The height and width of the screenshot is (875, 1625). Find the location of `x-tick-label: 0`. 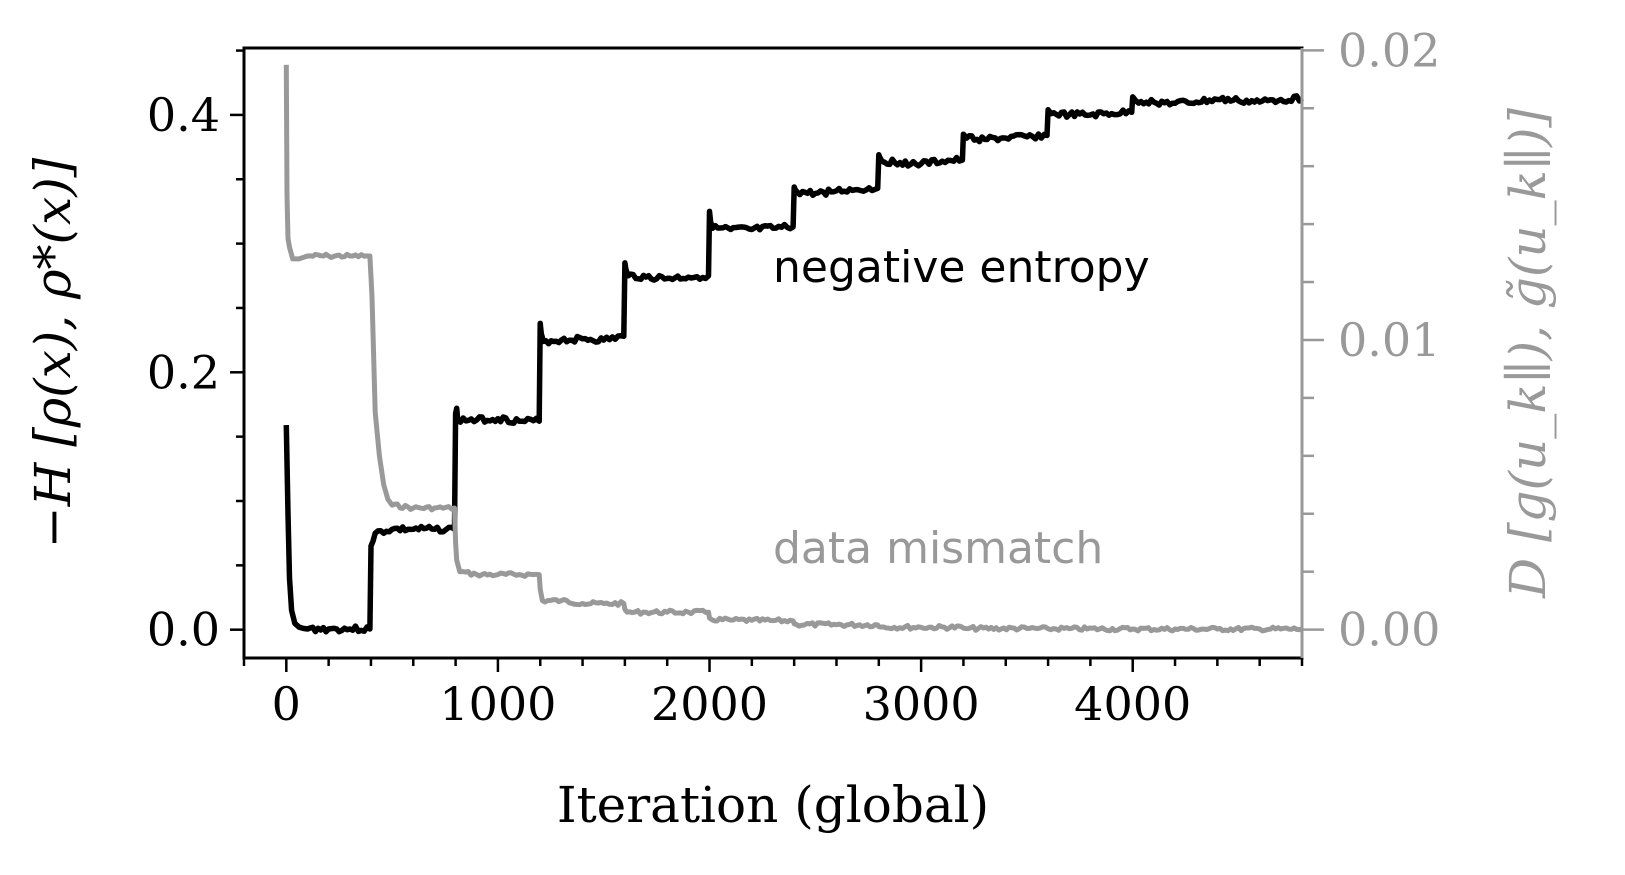

x-tick-label: 0 is located at coordinates (286, 704).